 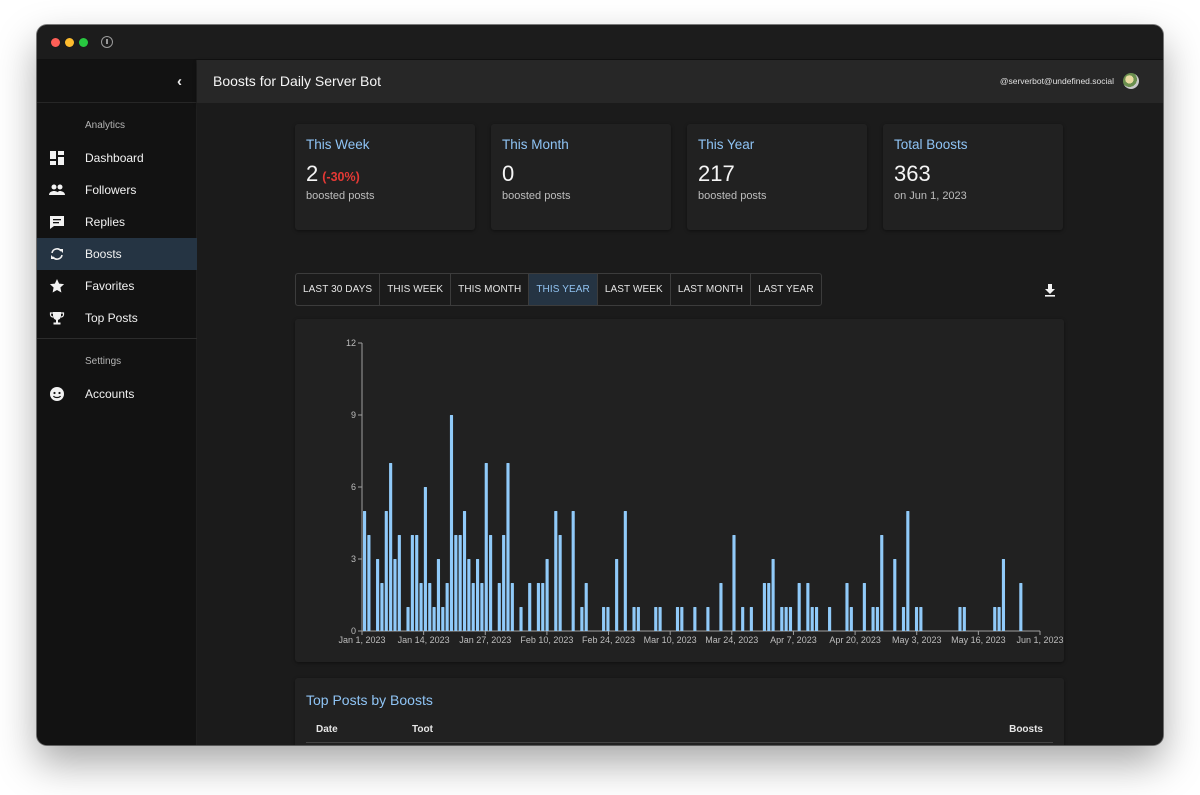 I want to click on tab-last-month: LAST MONTH, so click(x=711, y=289).